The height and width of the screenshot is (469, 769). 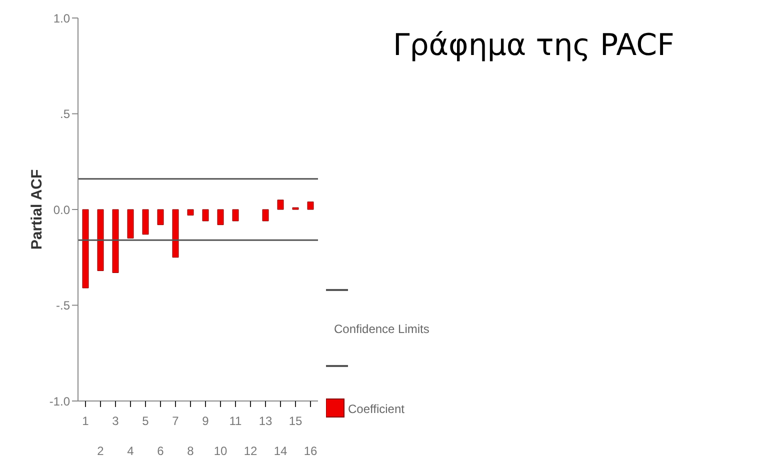 What do you see at coordinates (251, 451) in the screenshot?
I see `x-tick-label: 12` at bounding box center [251, 451].